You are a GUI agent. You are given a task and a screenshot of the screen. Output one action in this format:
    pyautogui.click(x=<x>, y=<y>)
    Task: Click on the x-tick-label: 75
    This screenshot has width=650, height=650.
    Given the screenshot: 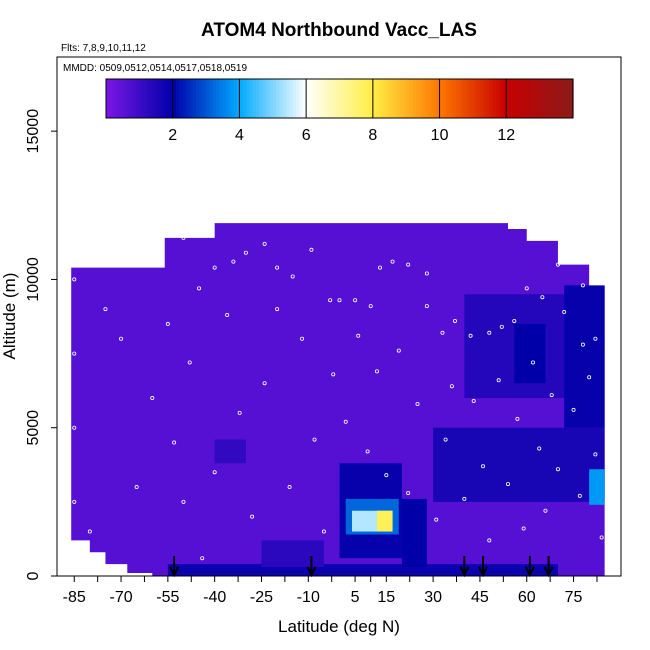 What is the action you would take?
    pyautogui.click(x=574, y=597)
    